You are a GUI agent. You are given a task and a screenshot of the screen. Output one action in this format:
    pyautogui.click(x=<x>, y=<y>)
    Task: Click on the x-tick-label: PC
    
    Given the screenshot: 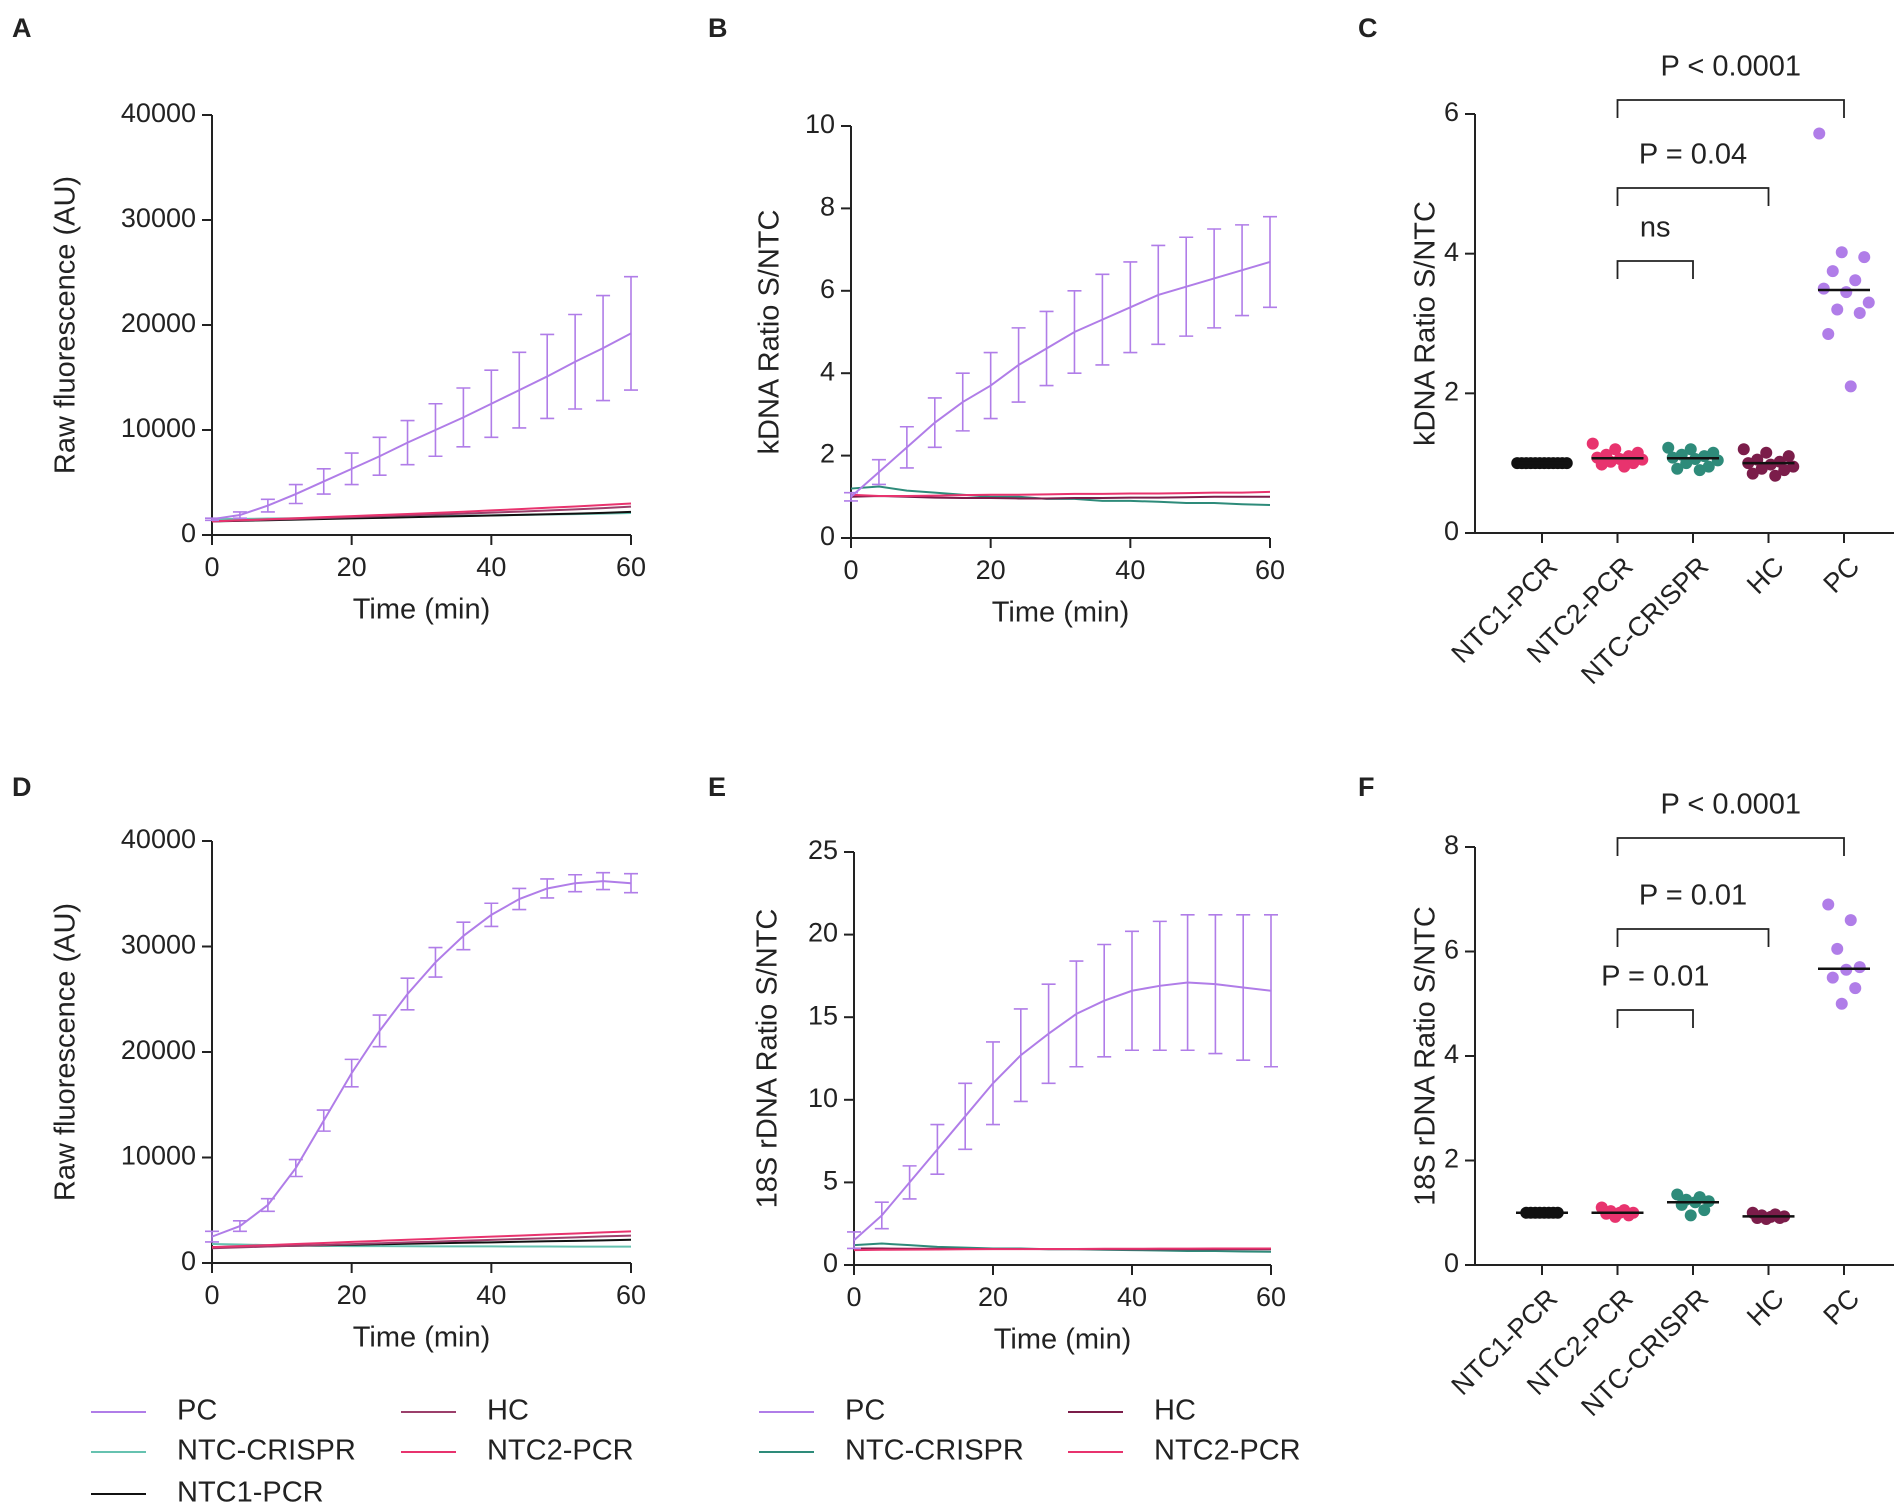 What is the action you would take?
    pyautogui.click(x=1842, y=575)
    